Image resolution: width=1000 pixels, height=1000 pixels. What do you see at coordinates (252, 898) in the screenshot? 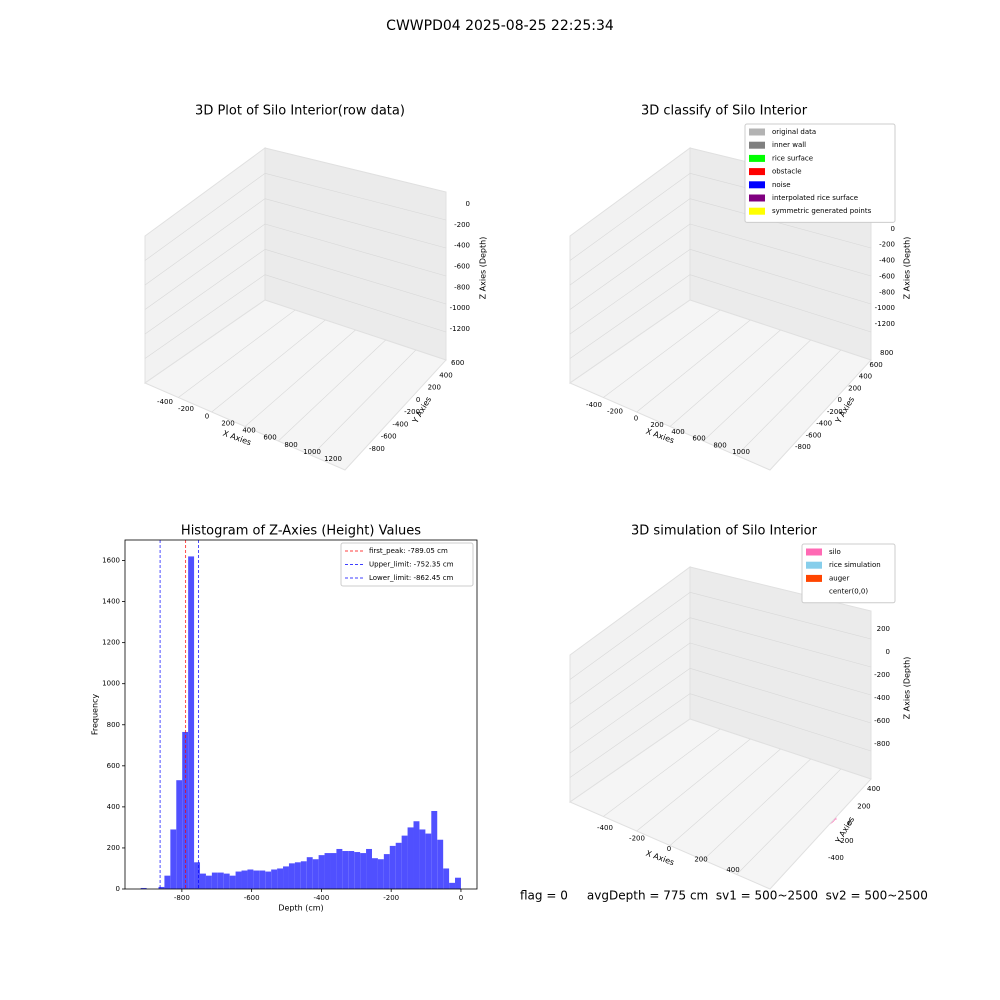
I see `x-tick-label: -600` at bounding box center [252, 898].